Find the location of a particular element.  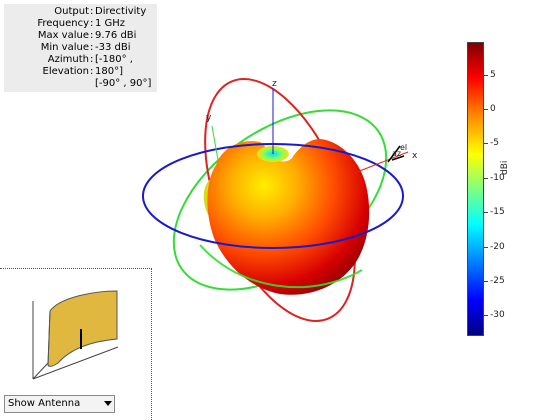

info-value: 180°] is located at coordinates (109, 71).